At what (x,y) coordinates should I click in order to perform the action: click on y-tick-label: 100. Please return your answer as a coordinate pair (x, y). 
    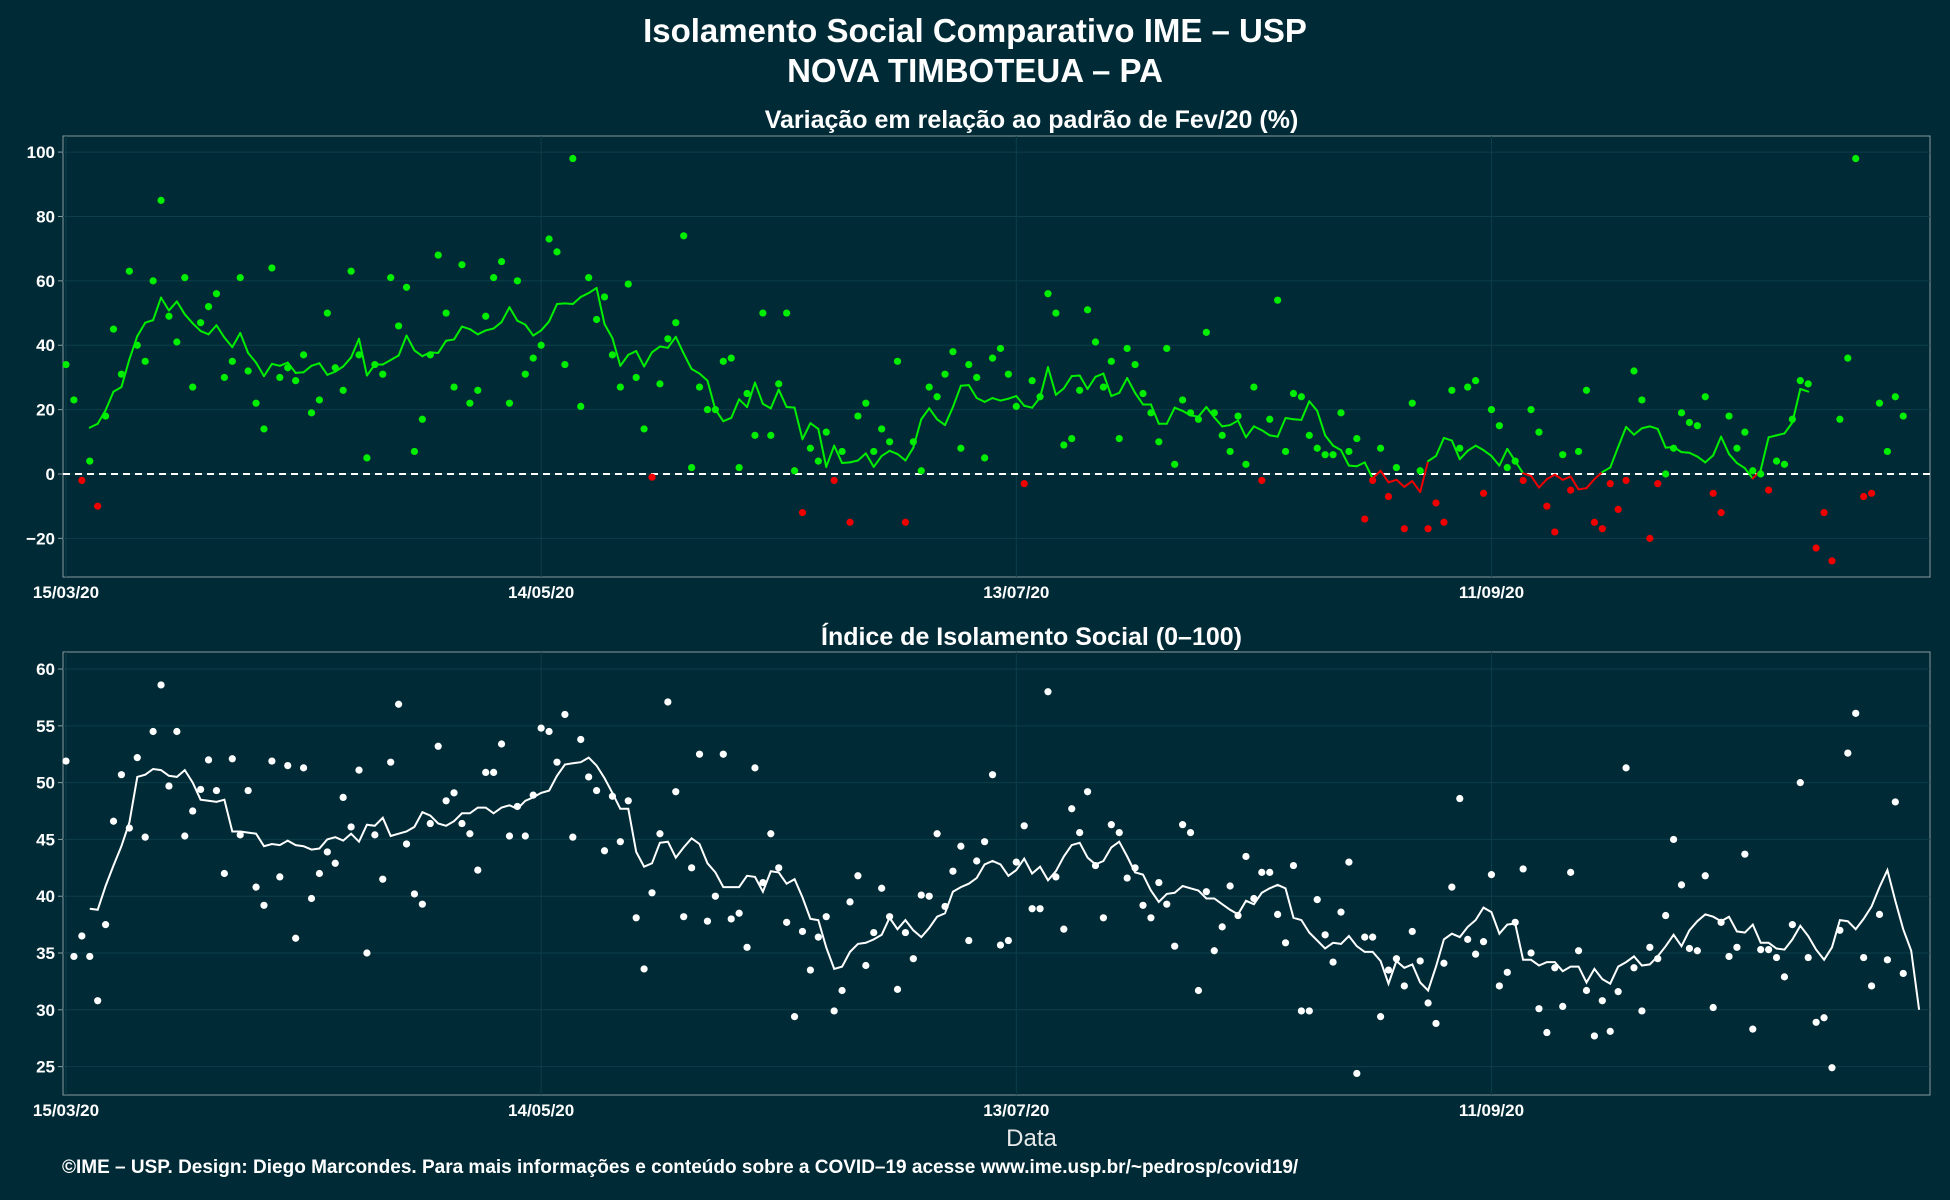
    Looking at the image, I should click on (41, 152).